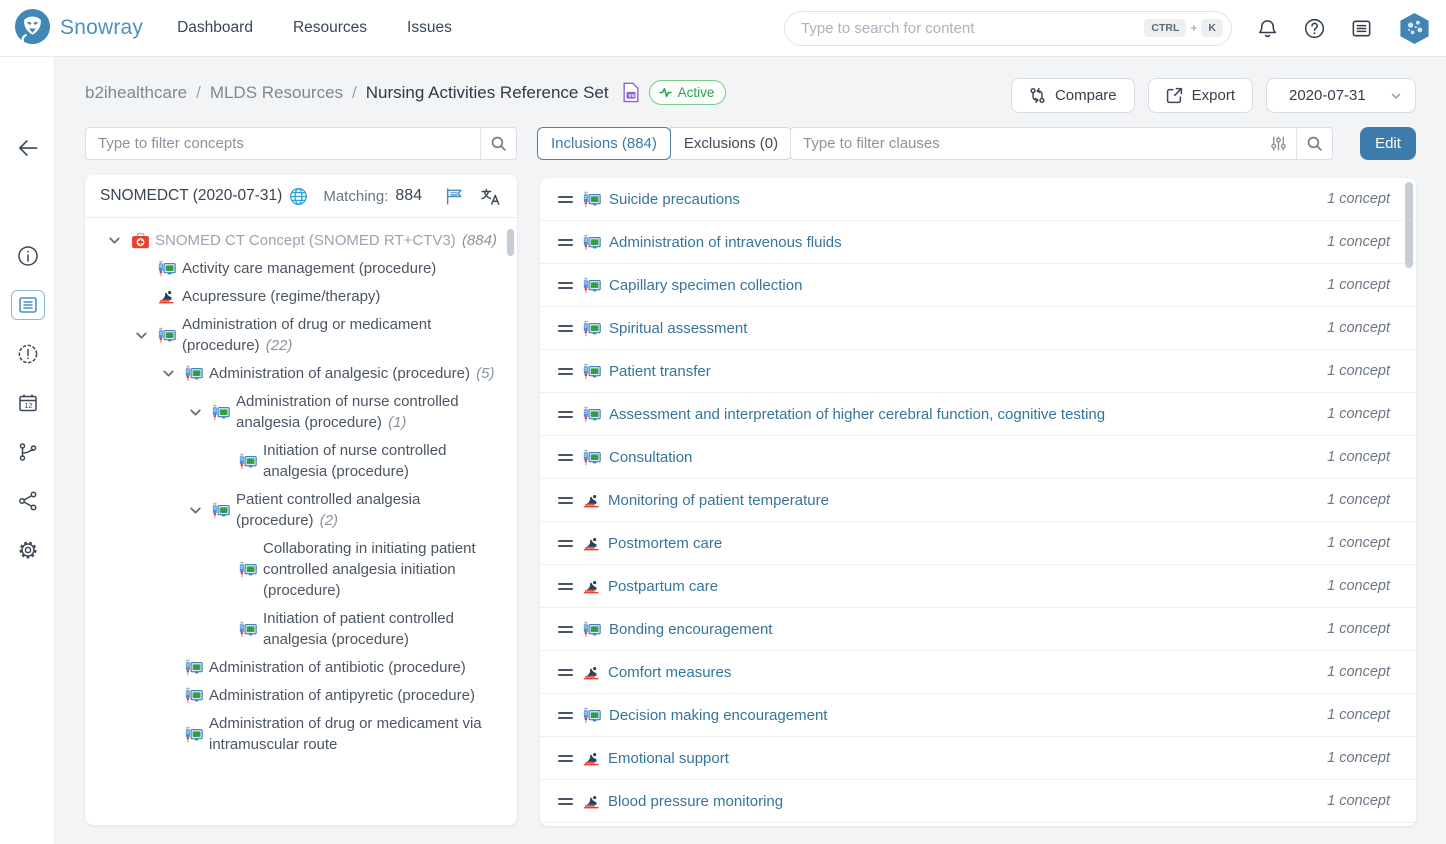 This screenshot has width=1446, height=844. Describe the element at coordinates (1278, 143) in the screenshot. I see `sliders-icon` at that location.